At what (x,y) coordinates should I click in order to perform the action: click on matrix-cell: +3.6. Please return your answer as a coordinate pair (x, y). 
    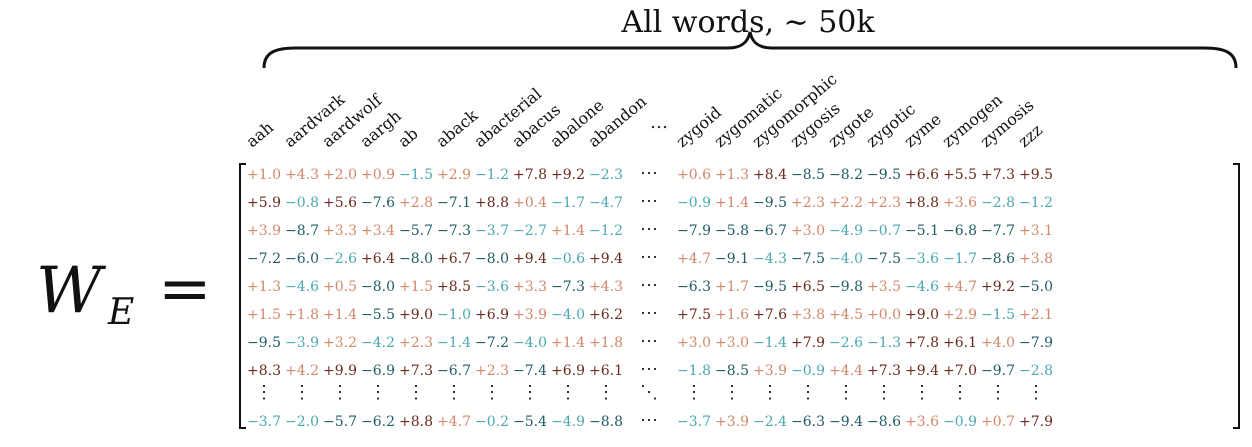
    Looking at the image, I should click on (922, 422).